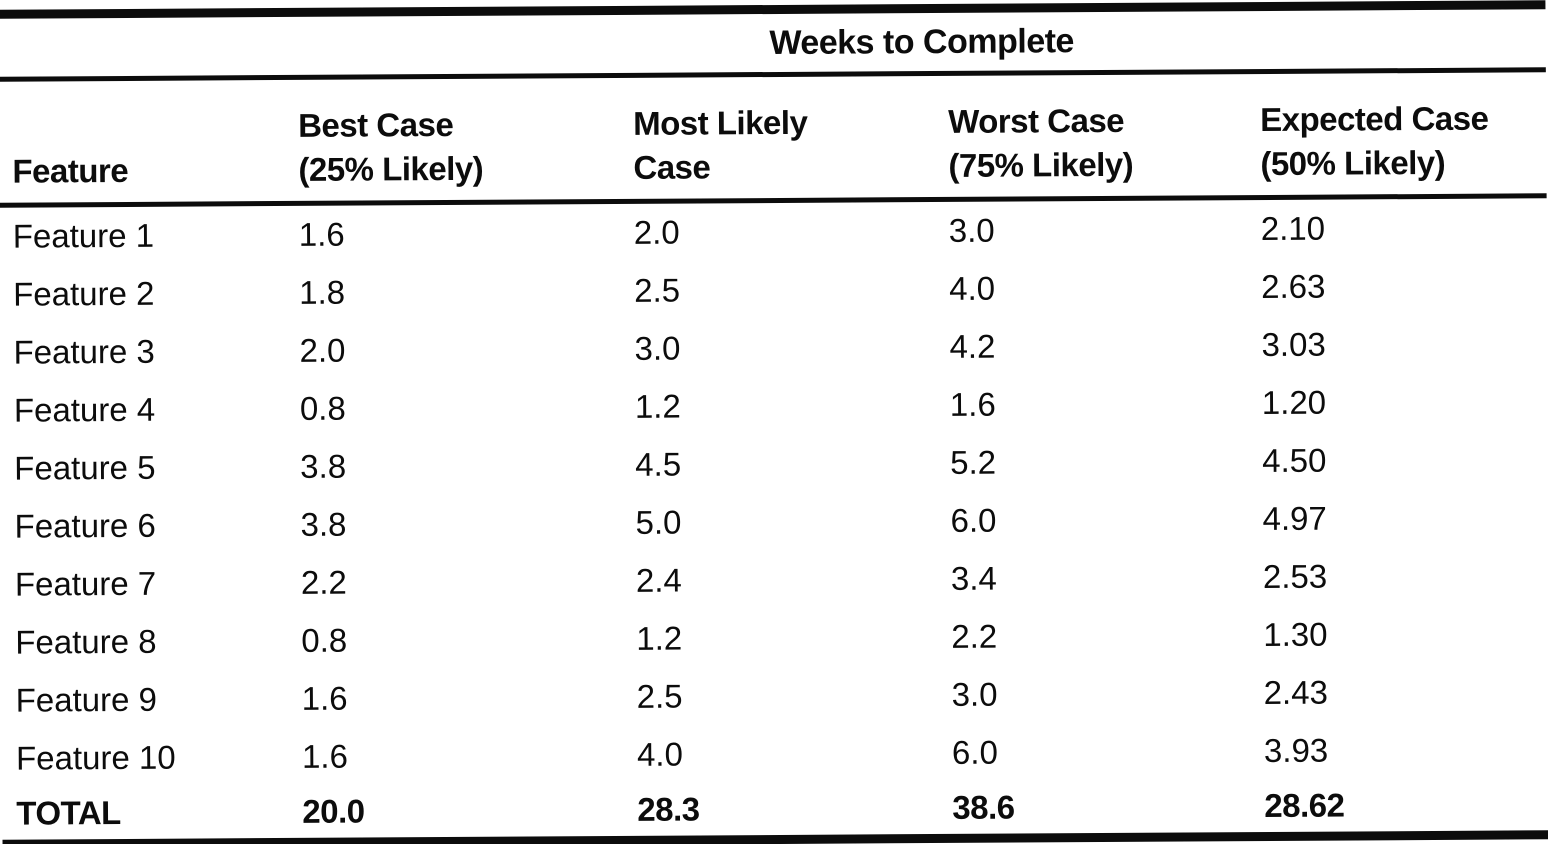 Image resolution: width=1548 pixels, height=844 pixels. Describe the element at coordinates (922, 41) in the screenshot. I see `table-title: Weeks to Complete` at that location.